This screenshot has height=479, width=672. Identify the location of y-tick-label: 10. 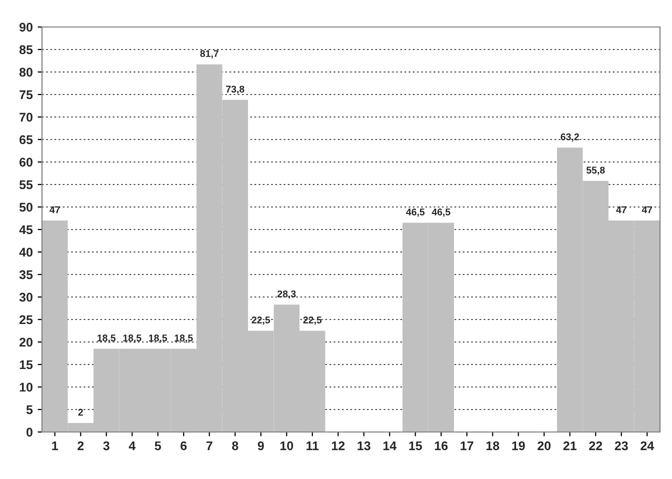
(26, 387).